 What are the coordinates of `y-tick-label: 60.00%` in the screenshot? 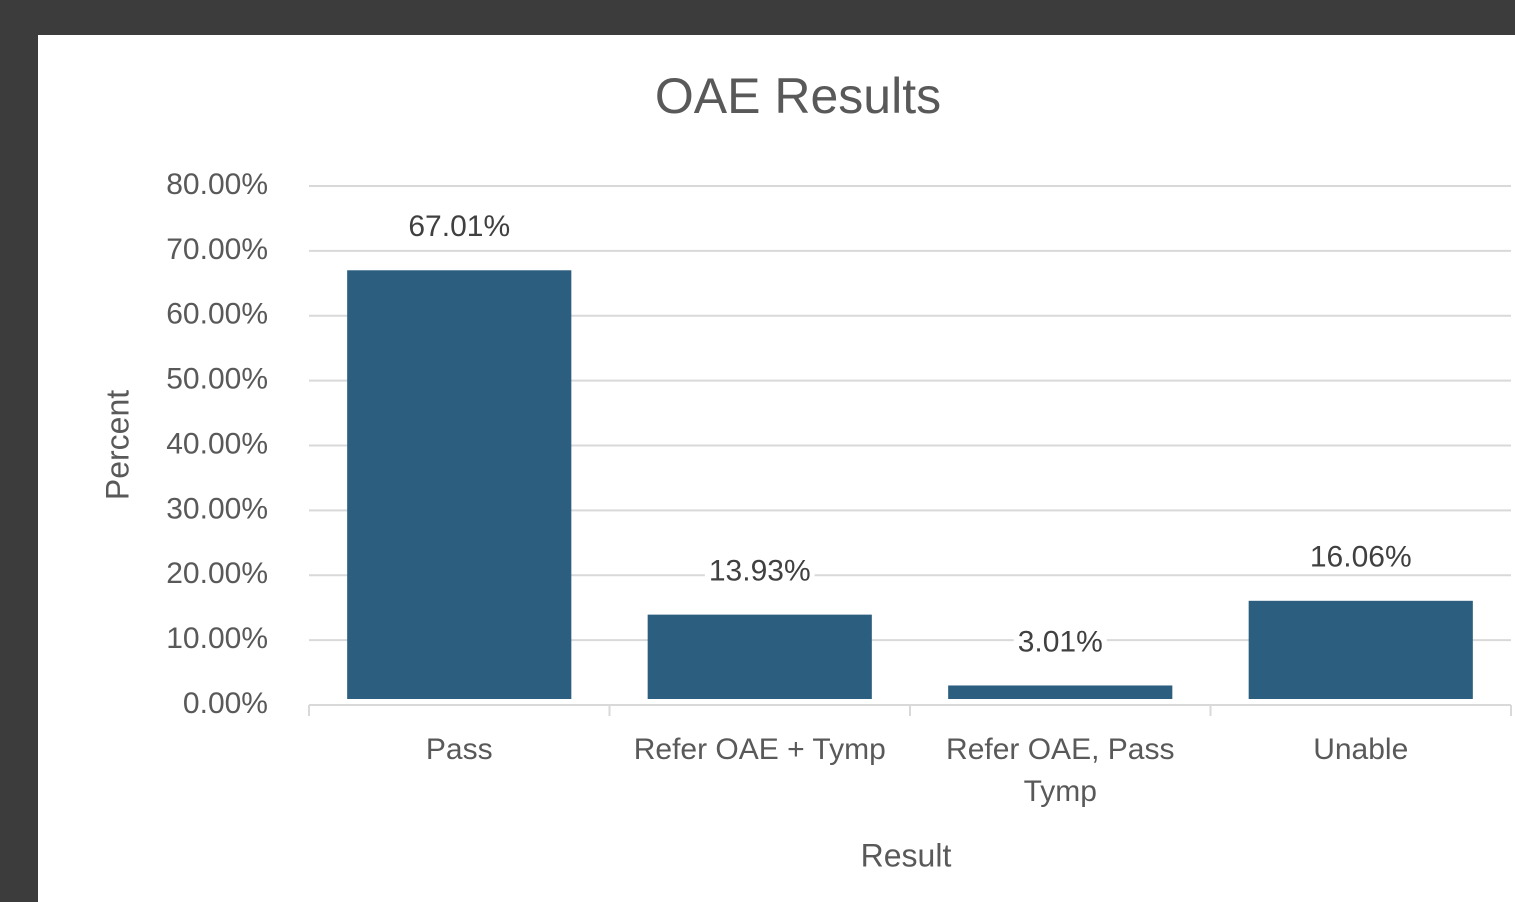 It's located at (217, 314).